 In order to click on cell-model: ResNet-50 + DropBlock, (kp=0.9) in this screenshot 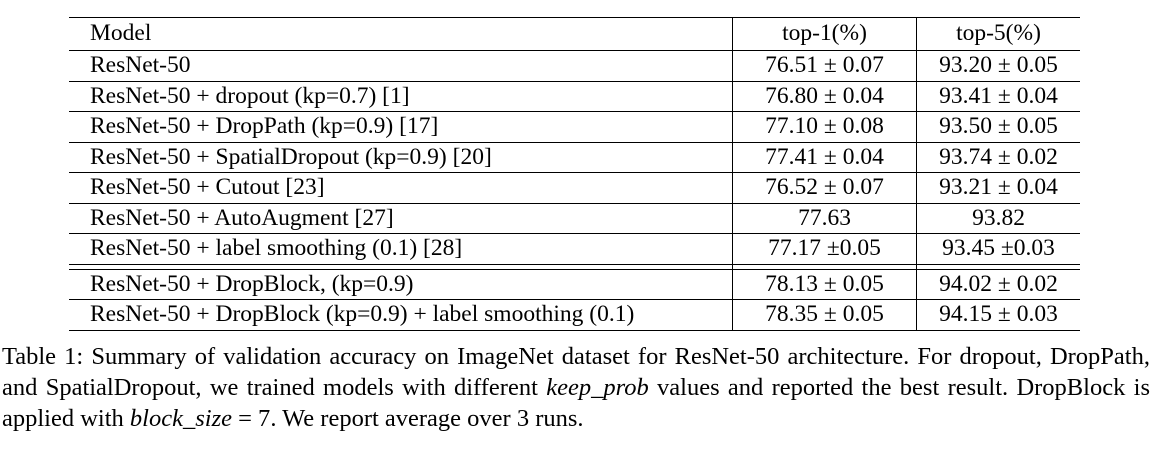, I will do `click(401, 284)`.